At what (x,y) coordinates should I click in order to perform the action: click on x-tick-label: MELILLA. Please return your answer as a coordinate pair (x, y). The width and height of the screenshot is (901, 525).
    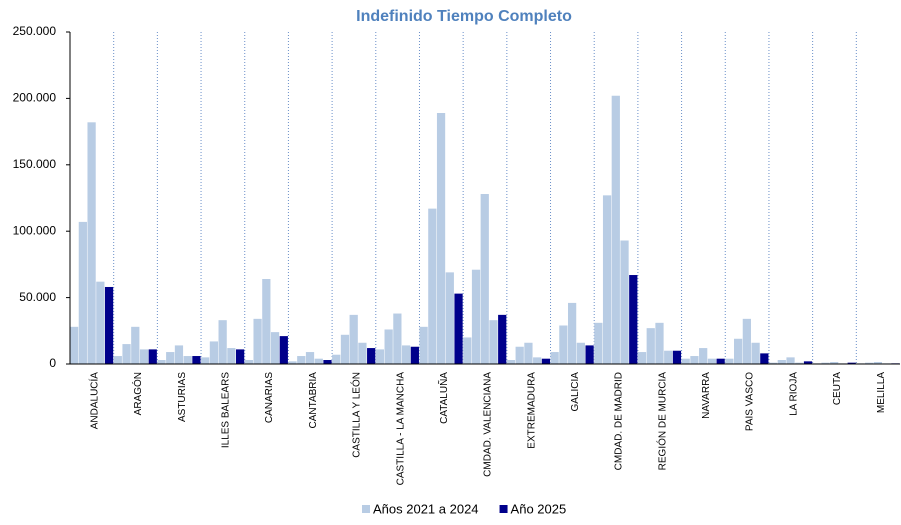
    Looking at the image, I should click on (881, 392).